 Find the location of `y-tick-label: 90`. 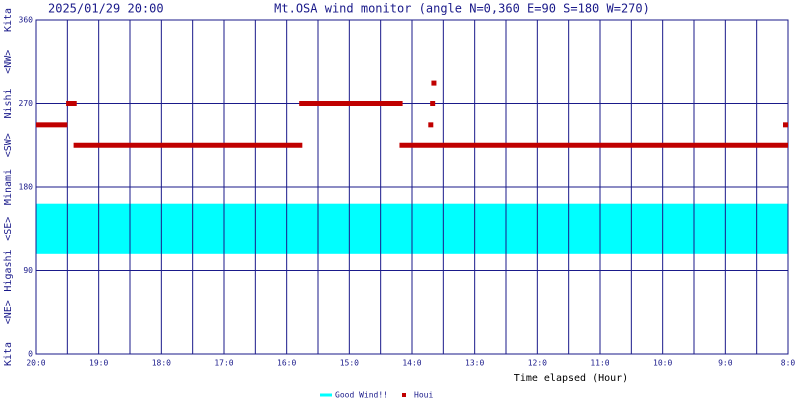

y-tick-label: 90 is located at coordinates (28, 270).